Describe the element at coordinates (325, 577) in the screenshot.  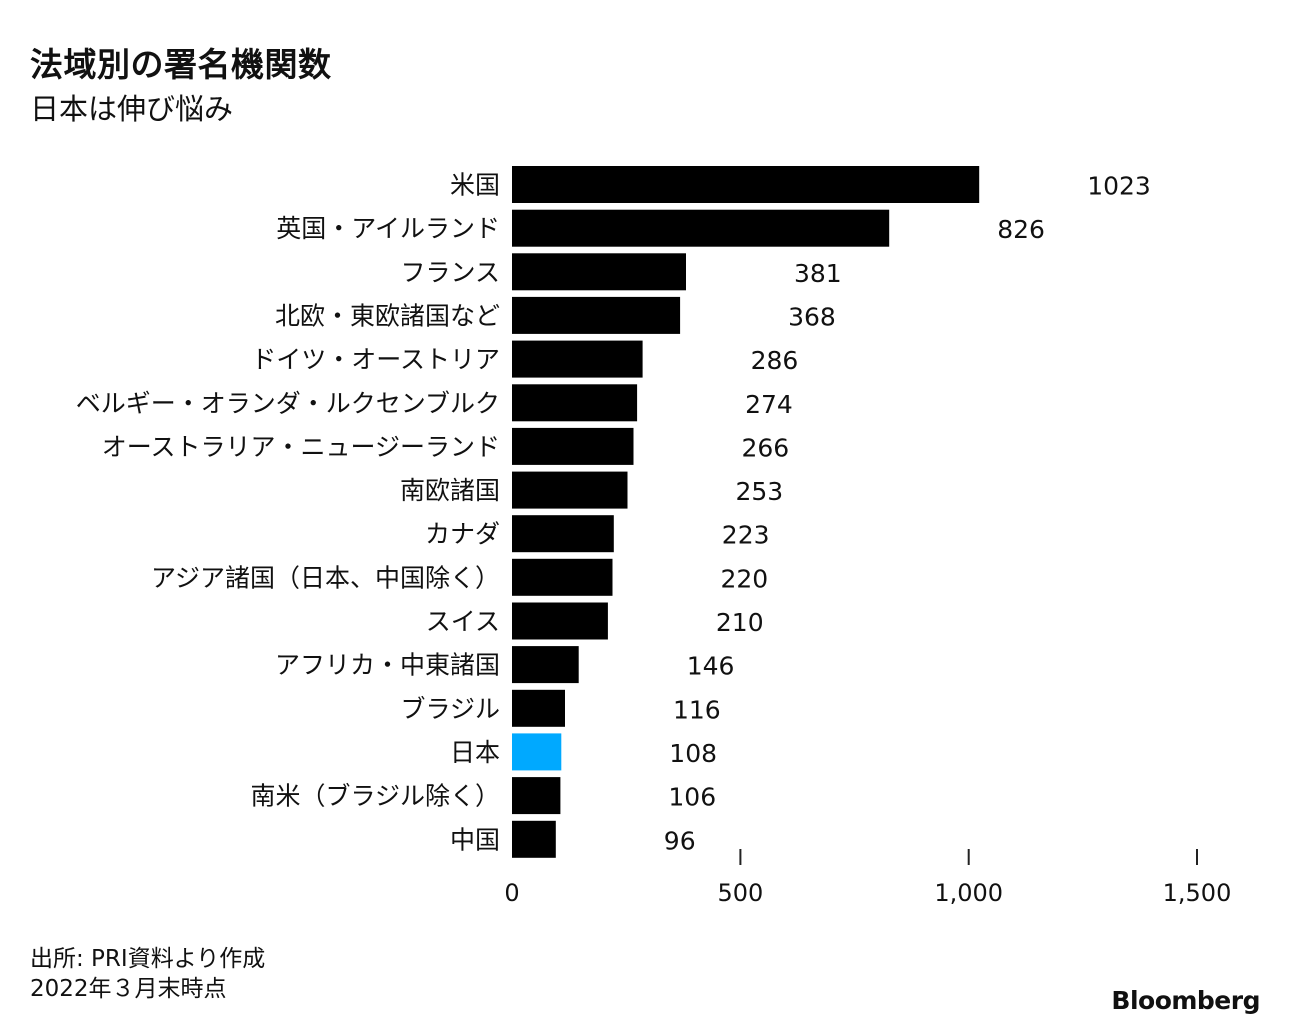
I see `category-label: アジア諸国（日本、中国除く）` at that location.